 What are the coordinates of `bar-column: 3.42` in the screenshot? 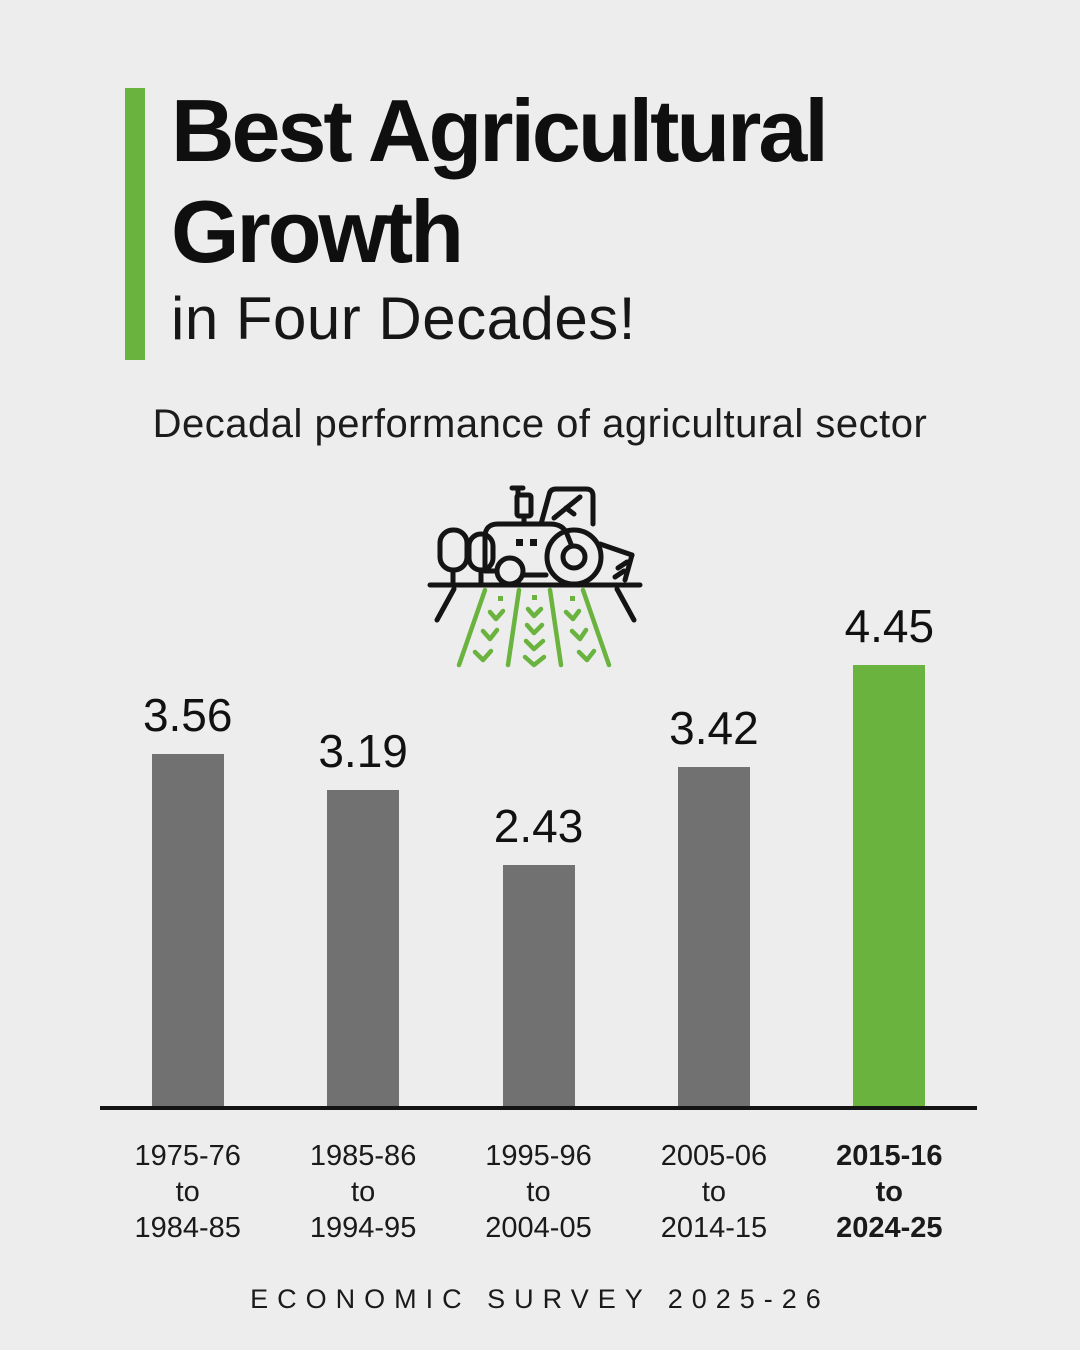 It's located at (713, 851).